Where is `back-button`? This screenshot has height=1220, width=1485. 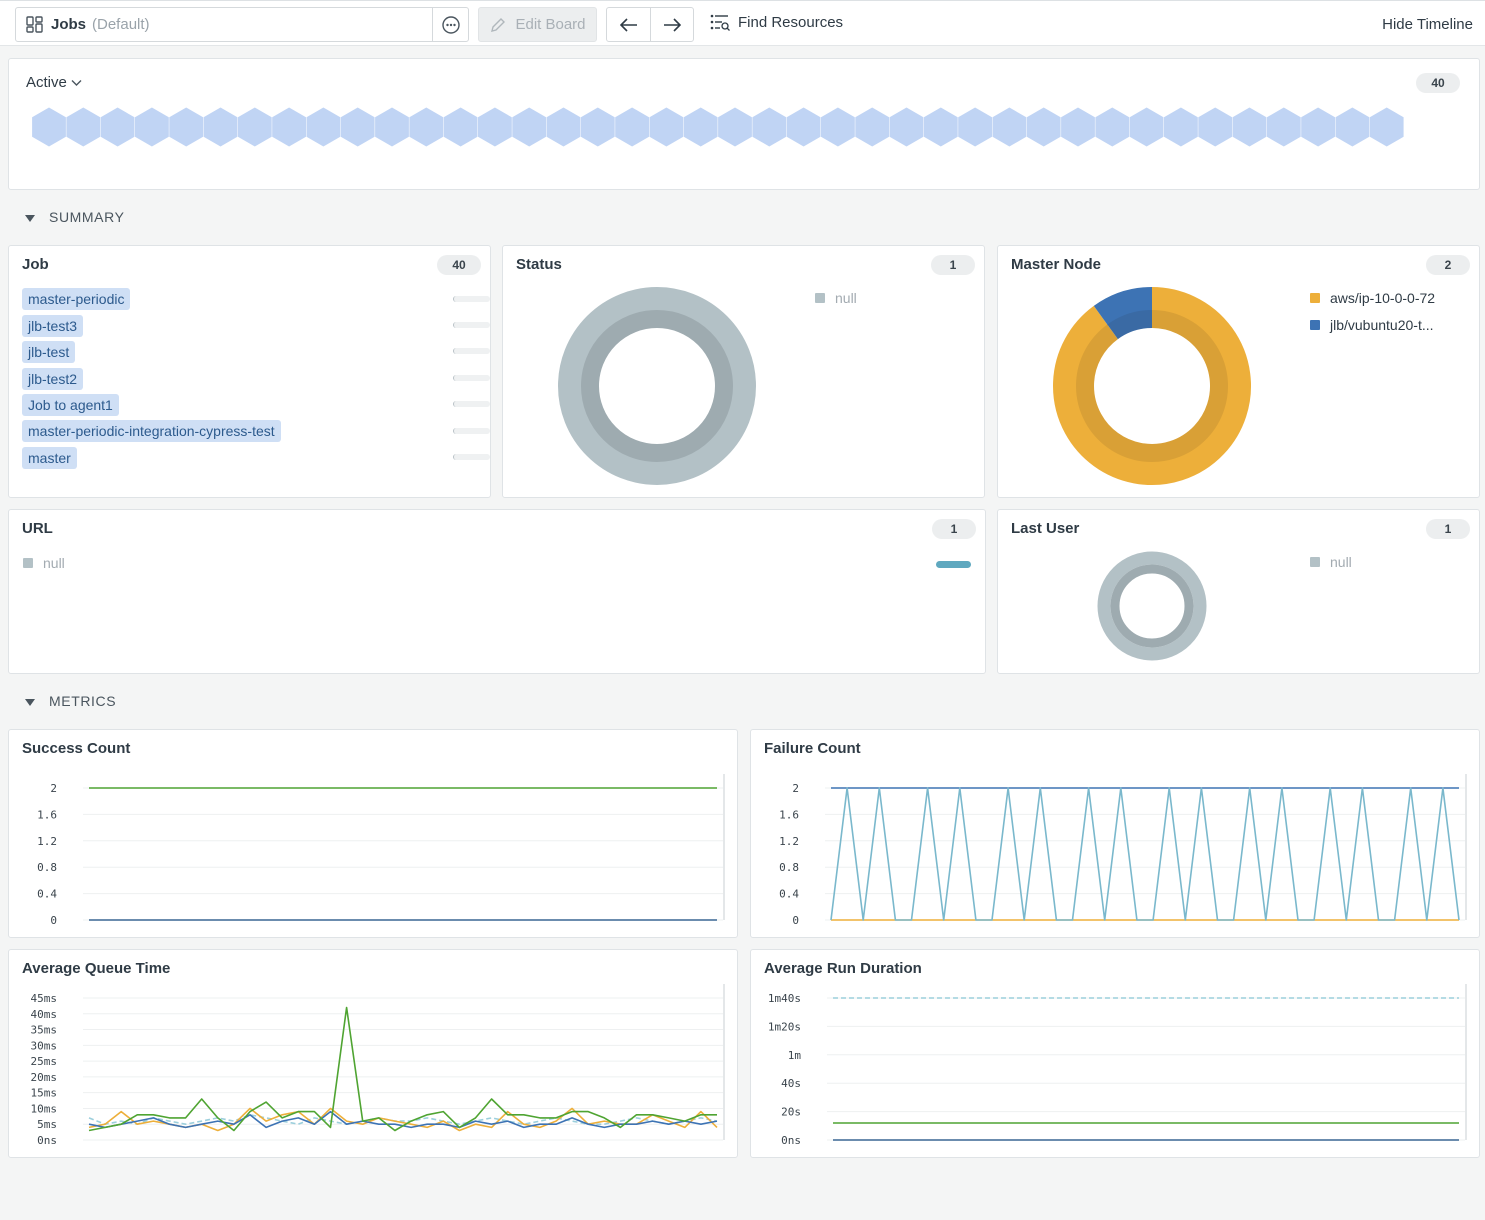 back-button is located at coordinates (628, 24).